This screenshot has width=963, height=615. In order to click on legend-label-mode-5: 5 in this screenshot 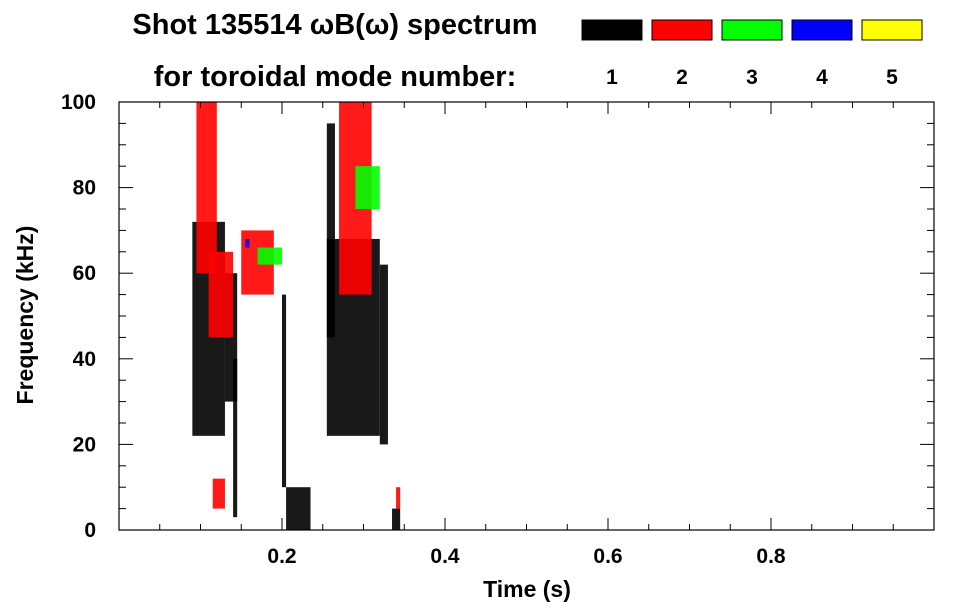, I will do `click(892, 77)`.